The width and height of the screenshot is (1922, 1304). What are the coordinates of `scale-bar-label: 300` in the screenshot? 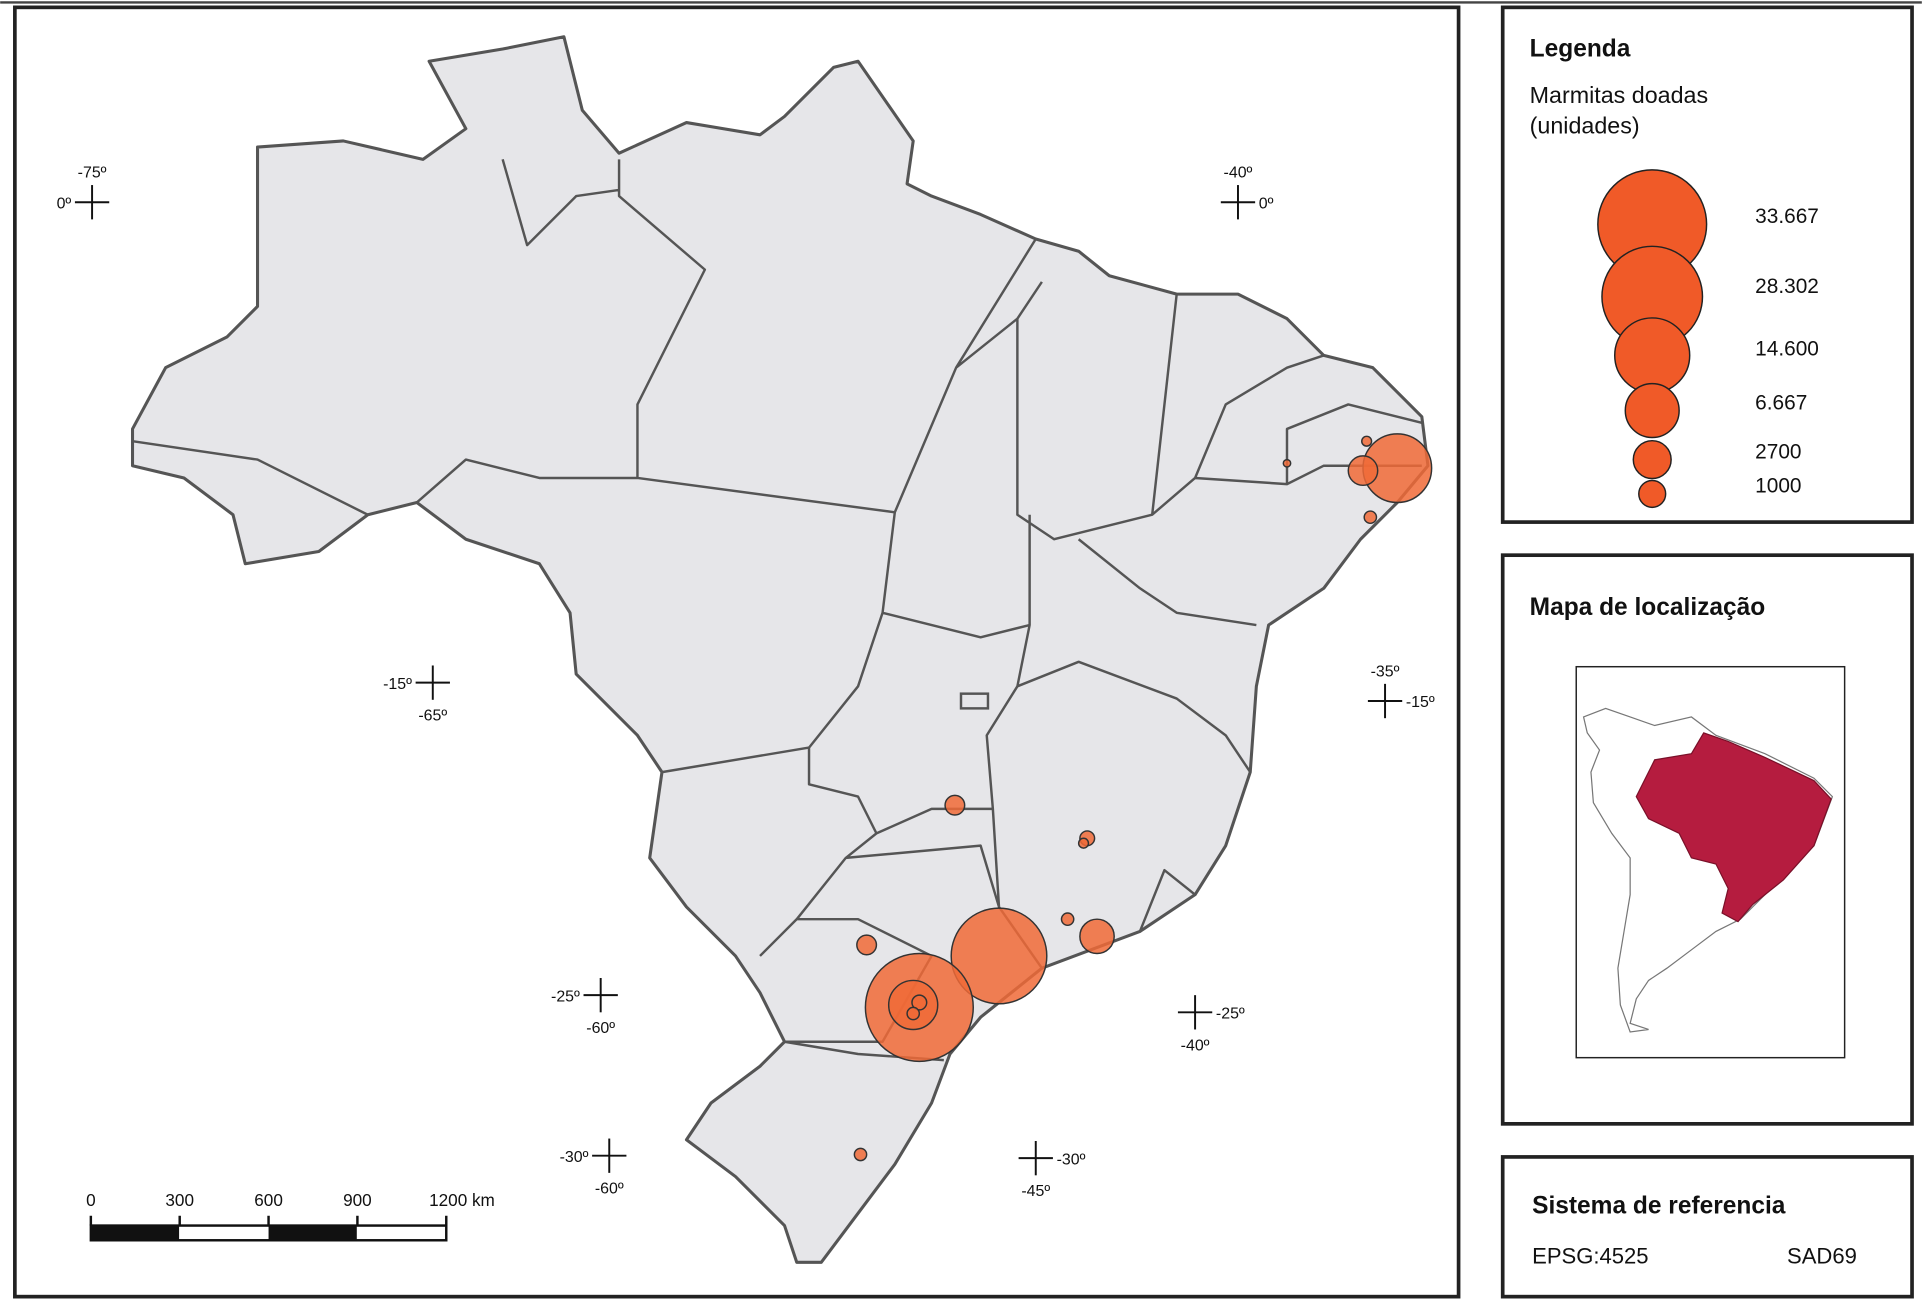 It's located at (179, 1200).